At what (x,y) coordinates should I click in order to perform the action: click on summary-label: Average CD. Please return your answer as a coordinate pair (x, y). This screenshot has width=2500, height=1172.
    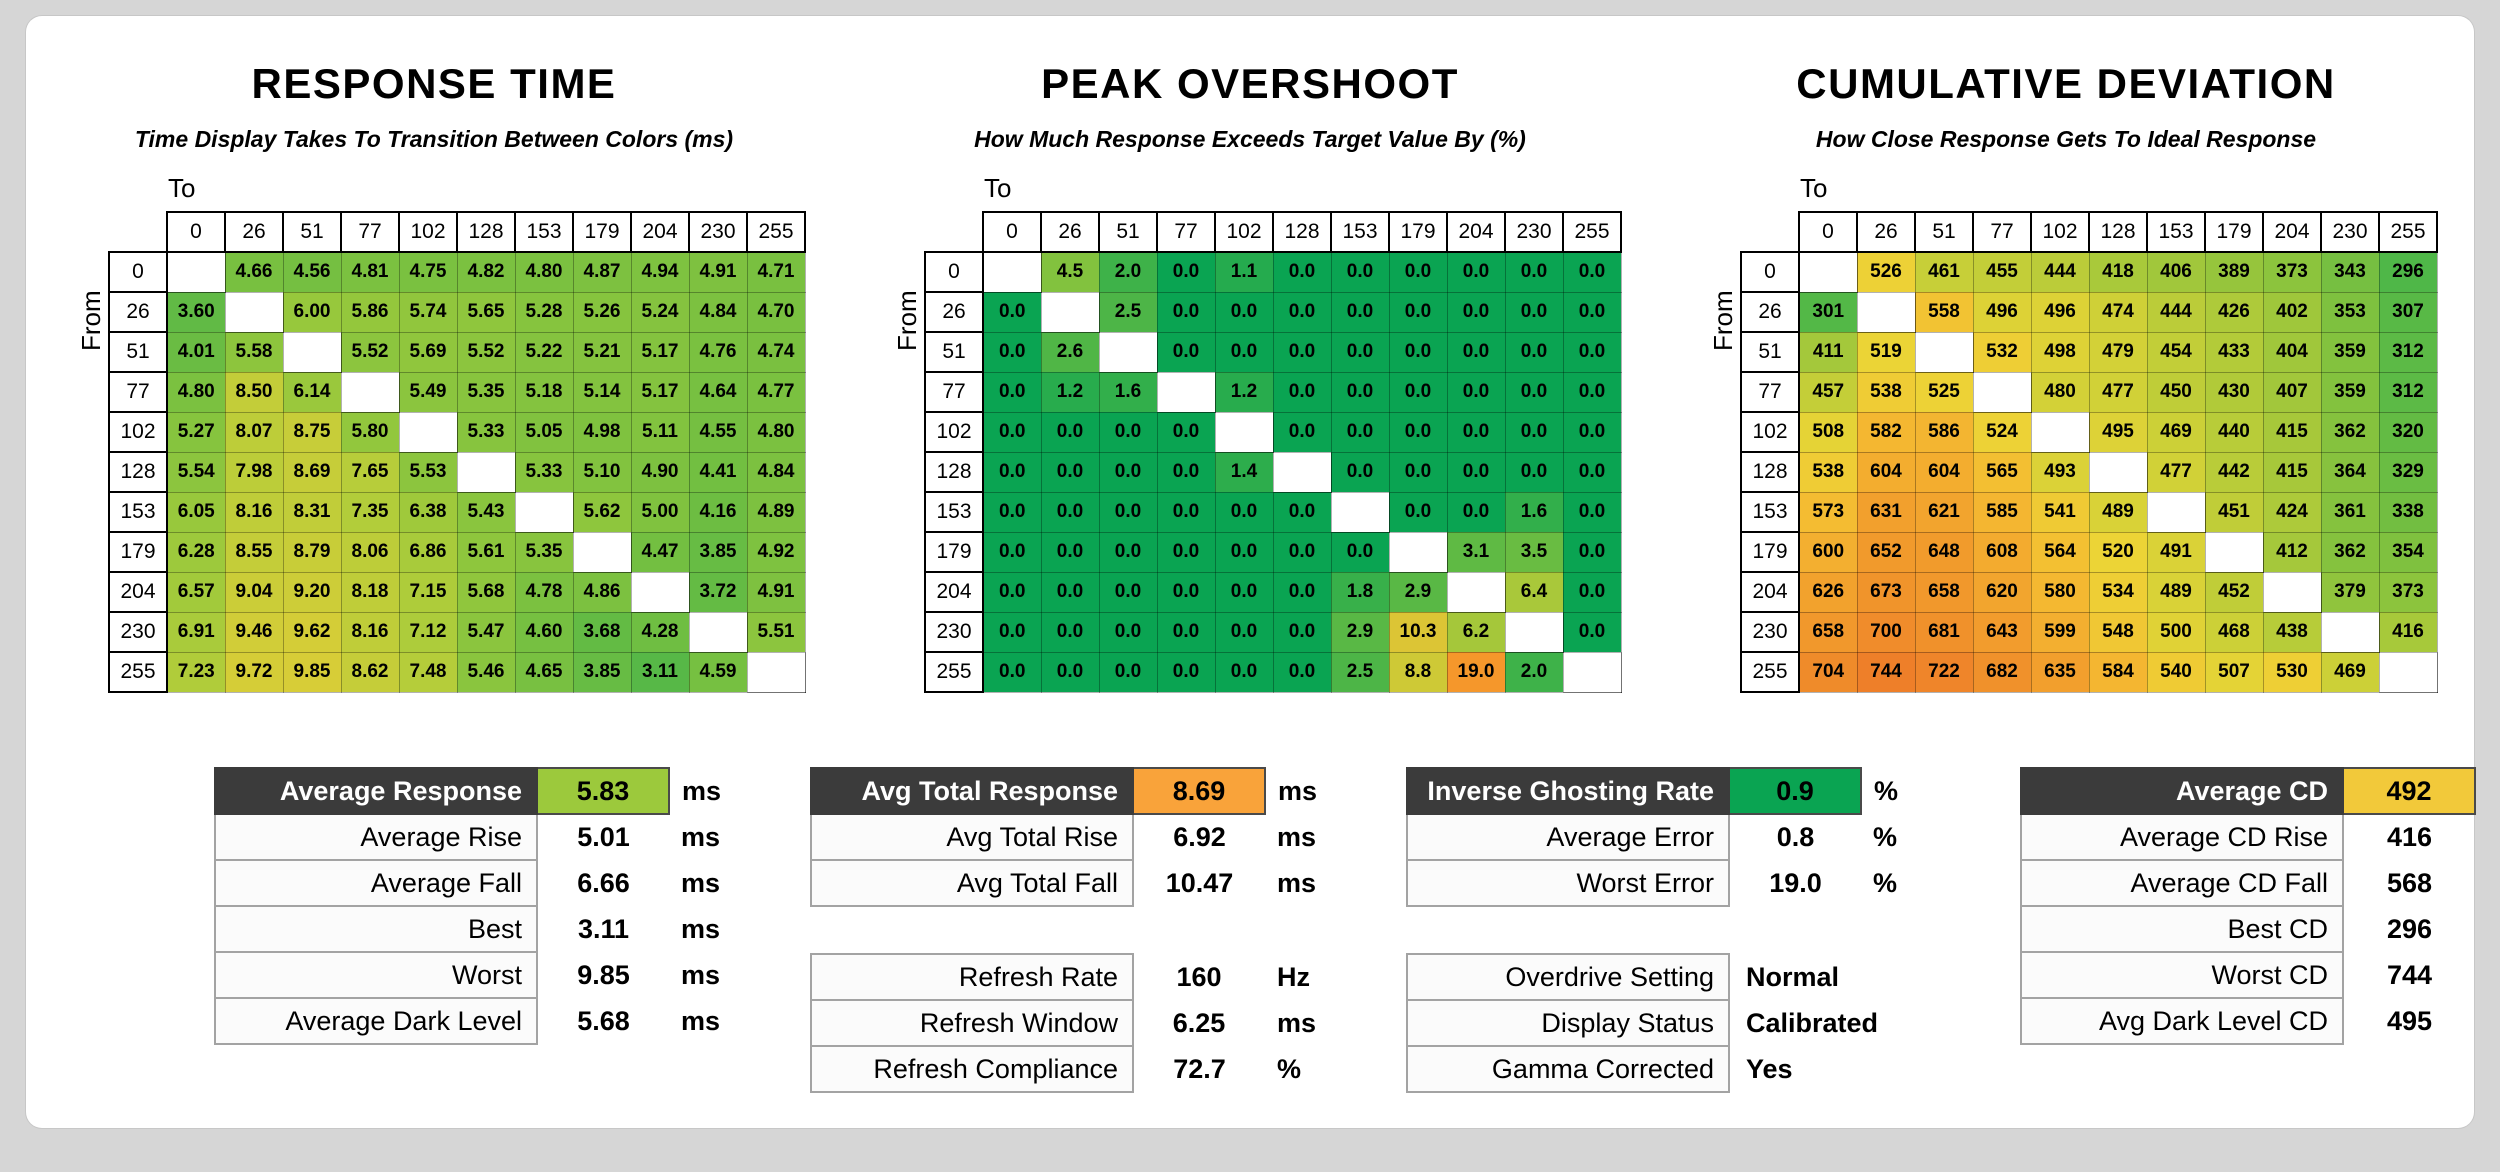
    Looking at the image, I should click on (2182, 791).